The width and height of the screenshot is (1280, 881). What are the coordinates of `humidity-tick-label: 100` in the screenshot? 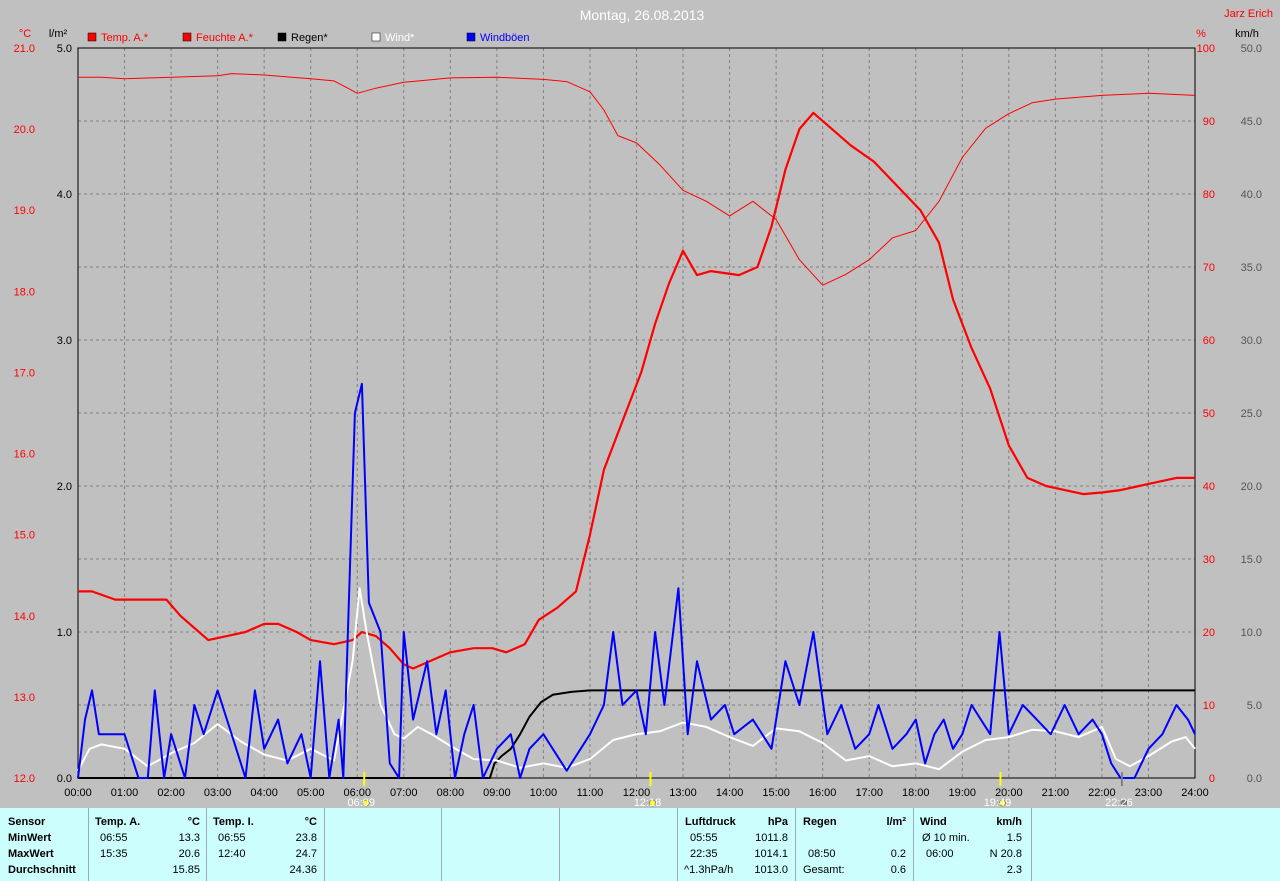 It's located at (1206, 49).